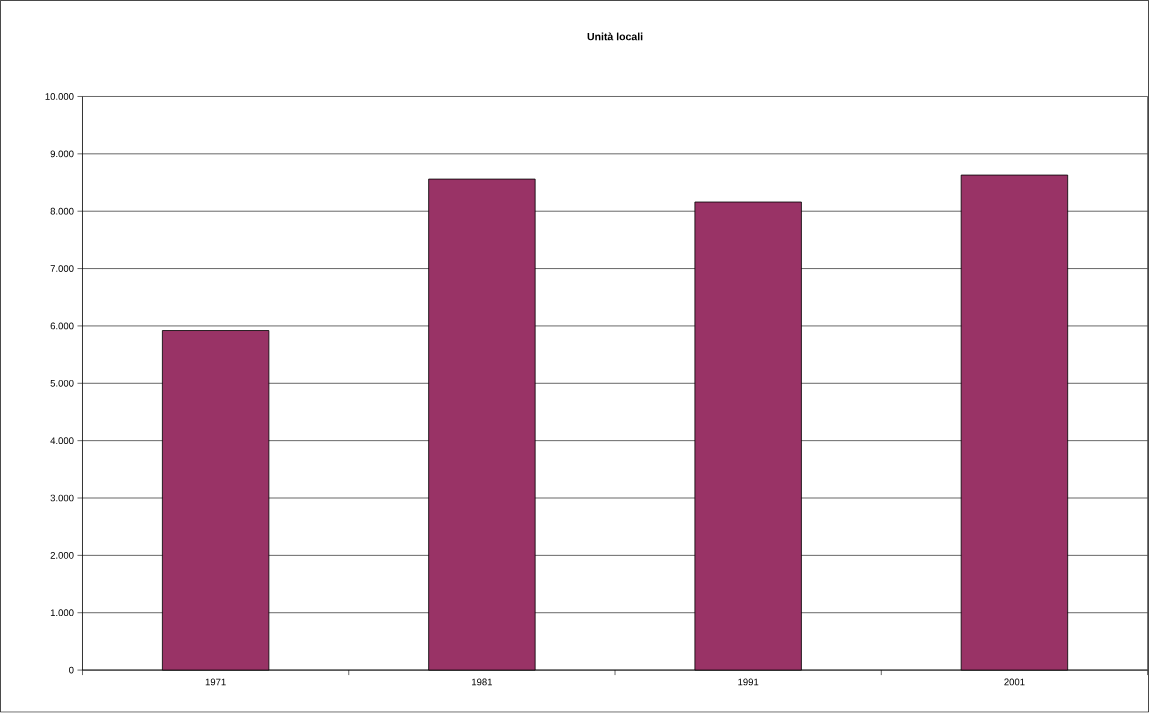 This screenshot has height=713, width=1149. I want to click on y-tick-label: 3.000, so click(62, 498).